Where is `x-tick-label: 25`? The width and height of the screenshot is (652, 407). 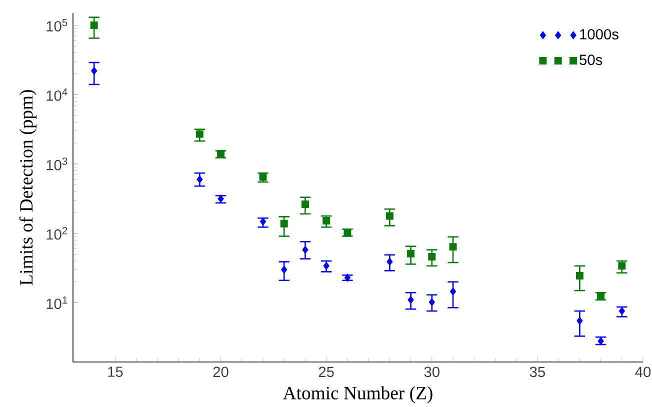
x-tick-label: 25 is located at coordinates (326, 372).